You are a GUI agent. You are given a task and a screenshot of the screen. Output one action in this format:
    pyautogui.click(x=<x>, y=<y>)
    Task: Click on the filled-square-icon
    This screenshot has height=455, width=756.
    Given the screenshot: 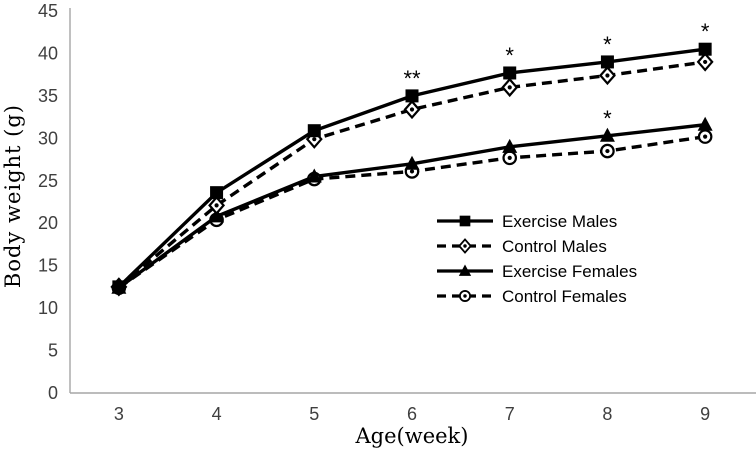 What is the action you would take?
    pyautogui.click(x=465, y=221)
    